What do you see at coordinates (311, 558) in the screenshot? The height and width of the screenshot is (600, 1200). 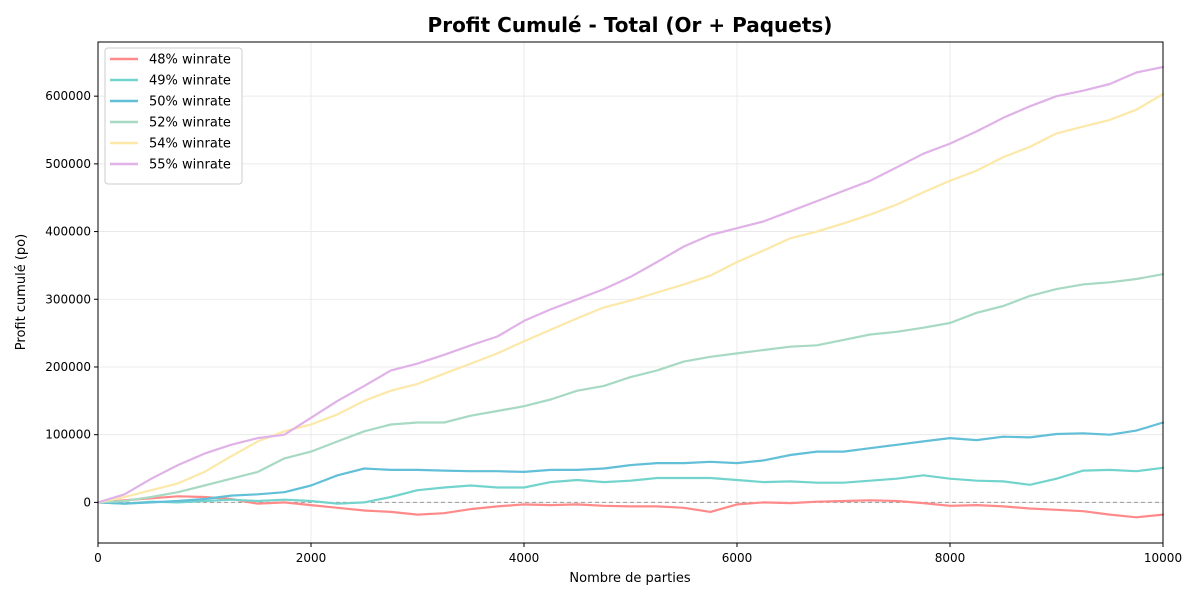 I see `x-tick-label: 2000` at bounding box center [311, 558].